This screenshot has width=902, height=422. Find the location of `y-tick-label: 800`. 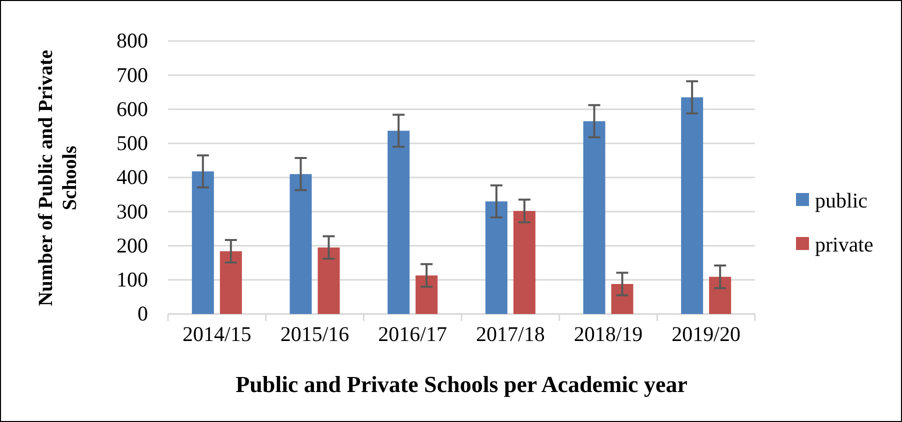

y-tick-label: 800 is located at coordinates (132, 40).